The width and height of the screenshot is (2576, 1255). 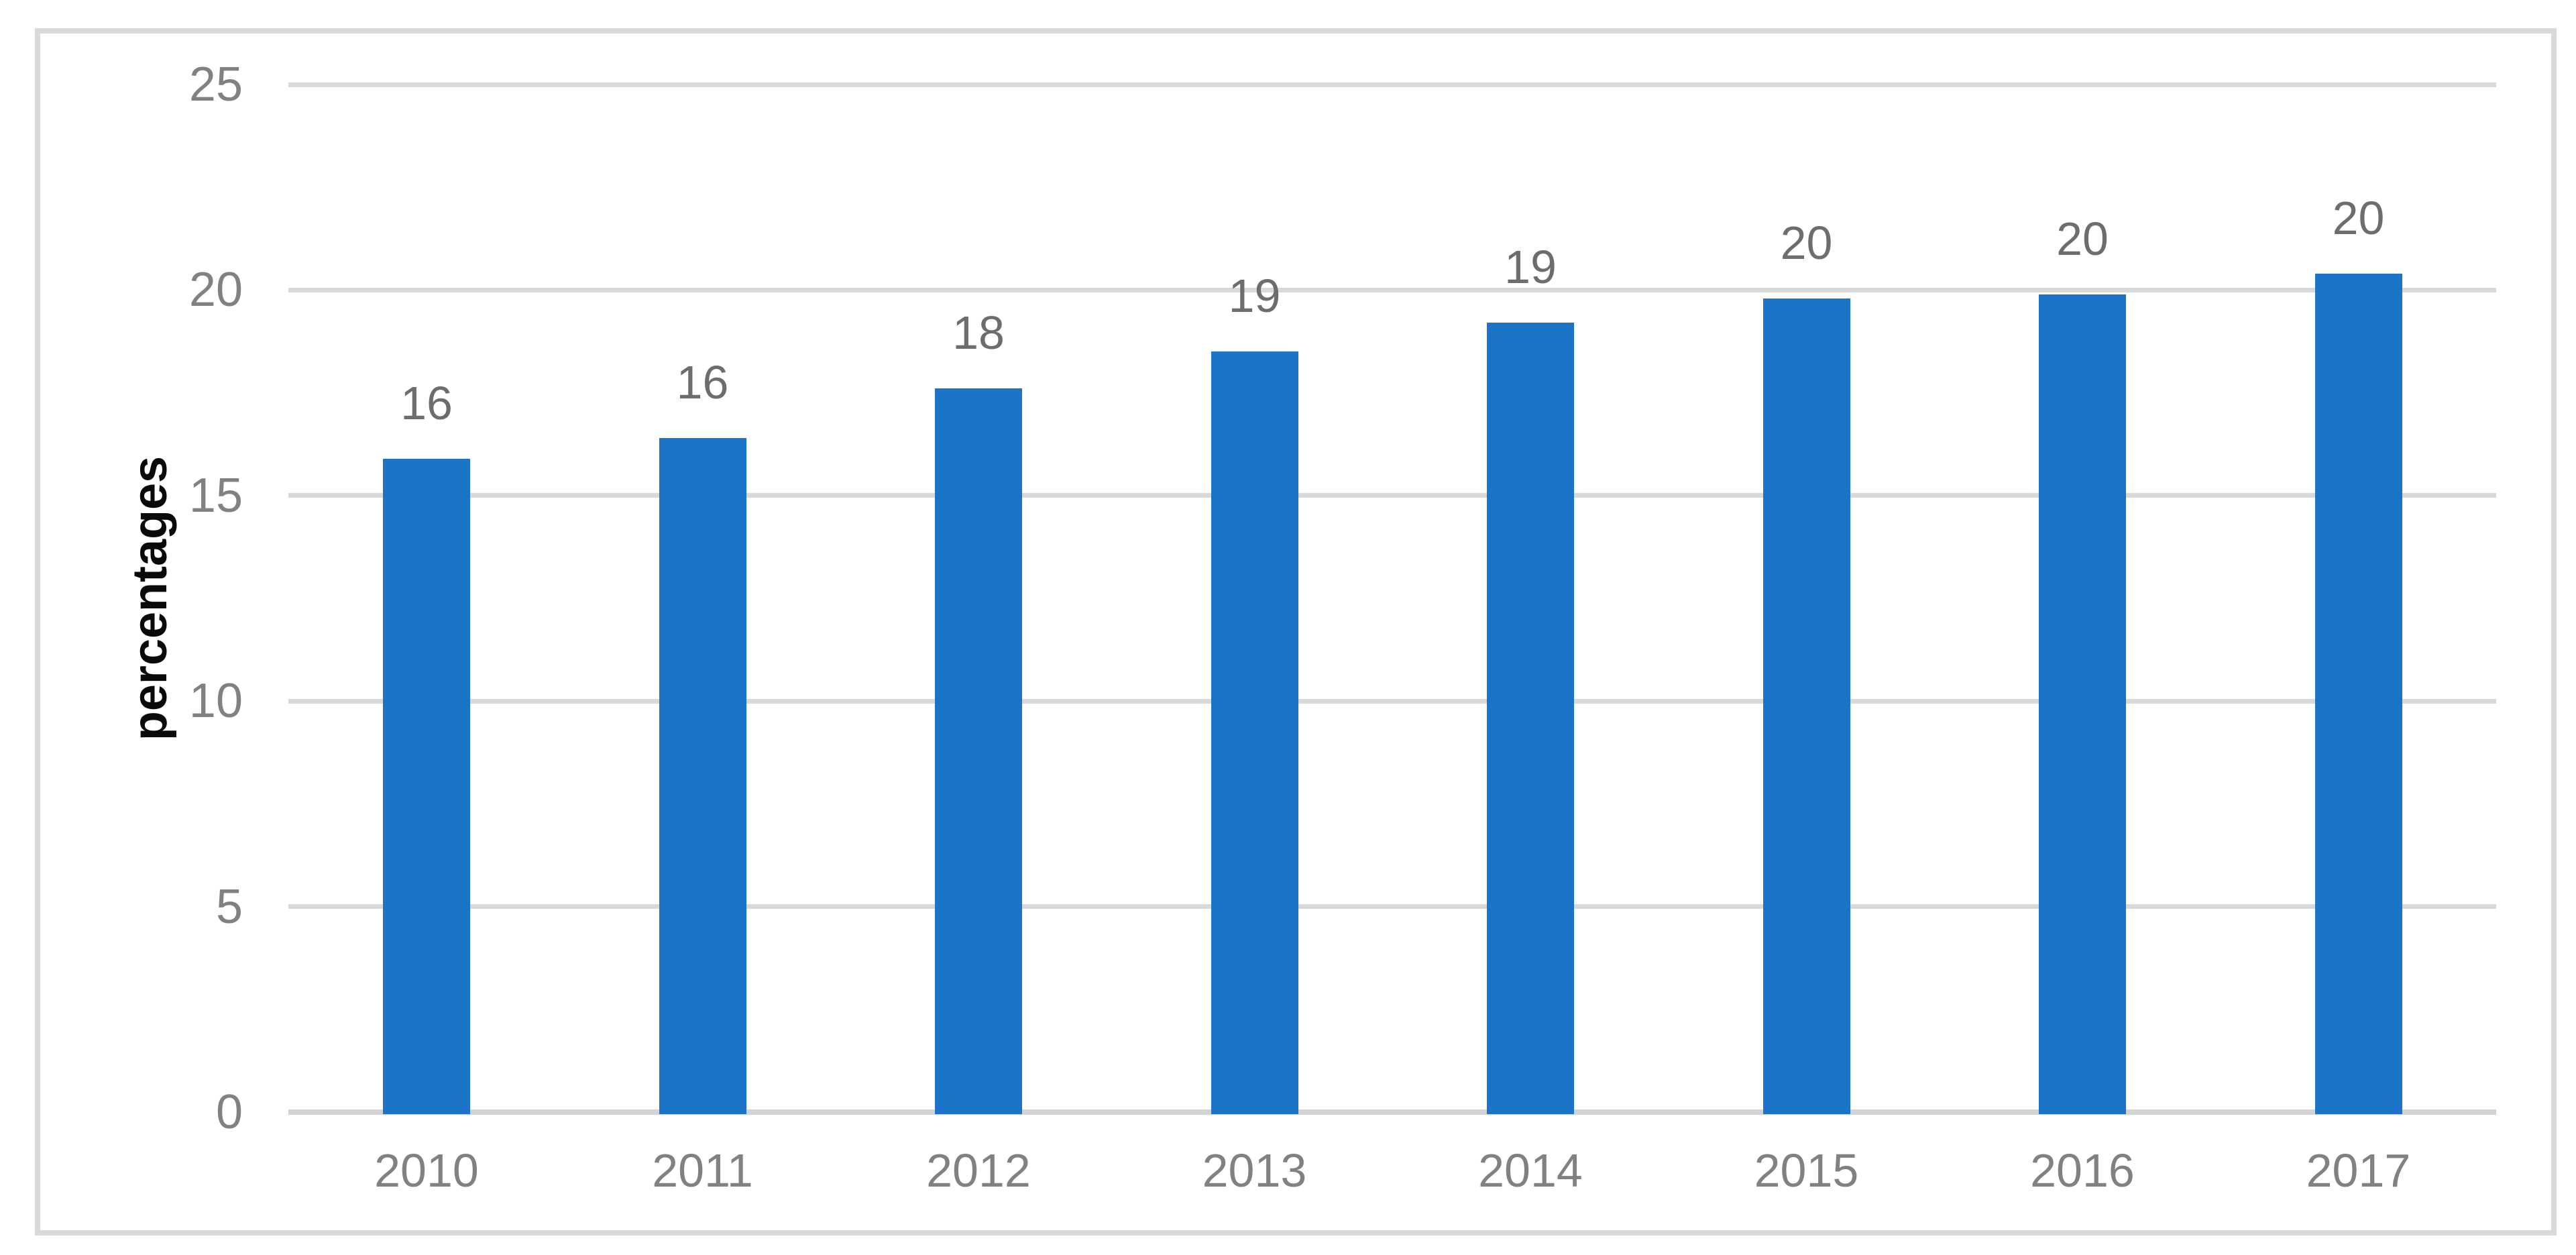 I want to click on bar-2012, so click(x=978, y=751).